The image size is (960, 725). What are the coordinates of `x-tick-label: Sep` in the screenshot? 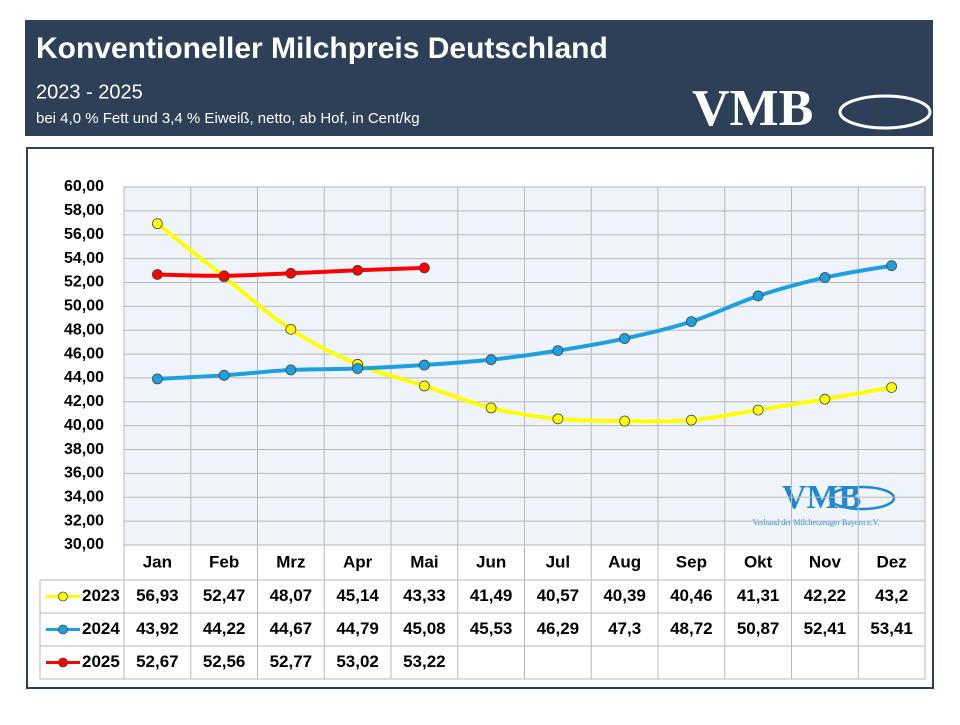 It's located at (691, 561).